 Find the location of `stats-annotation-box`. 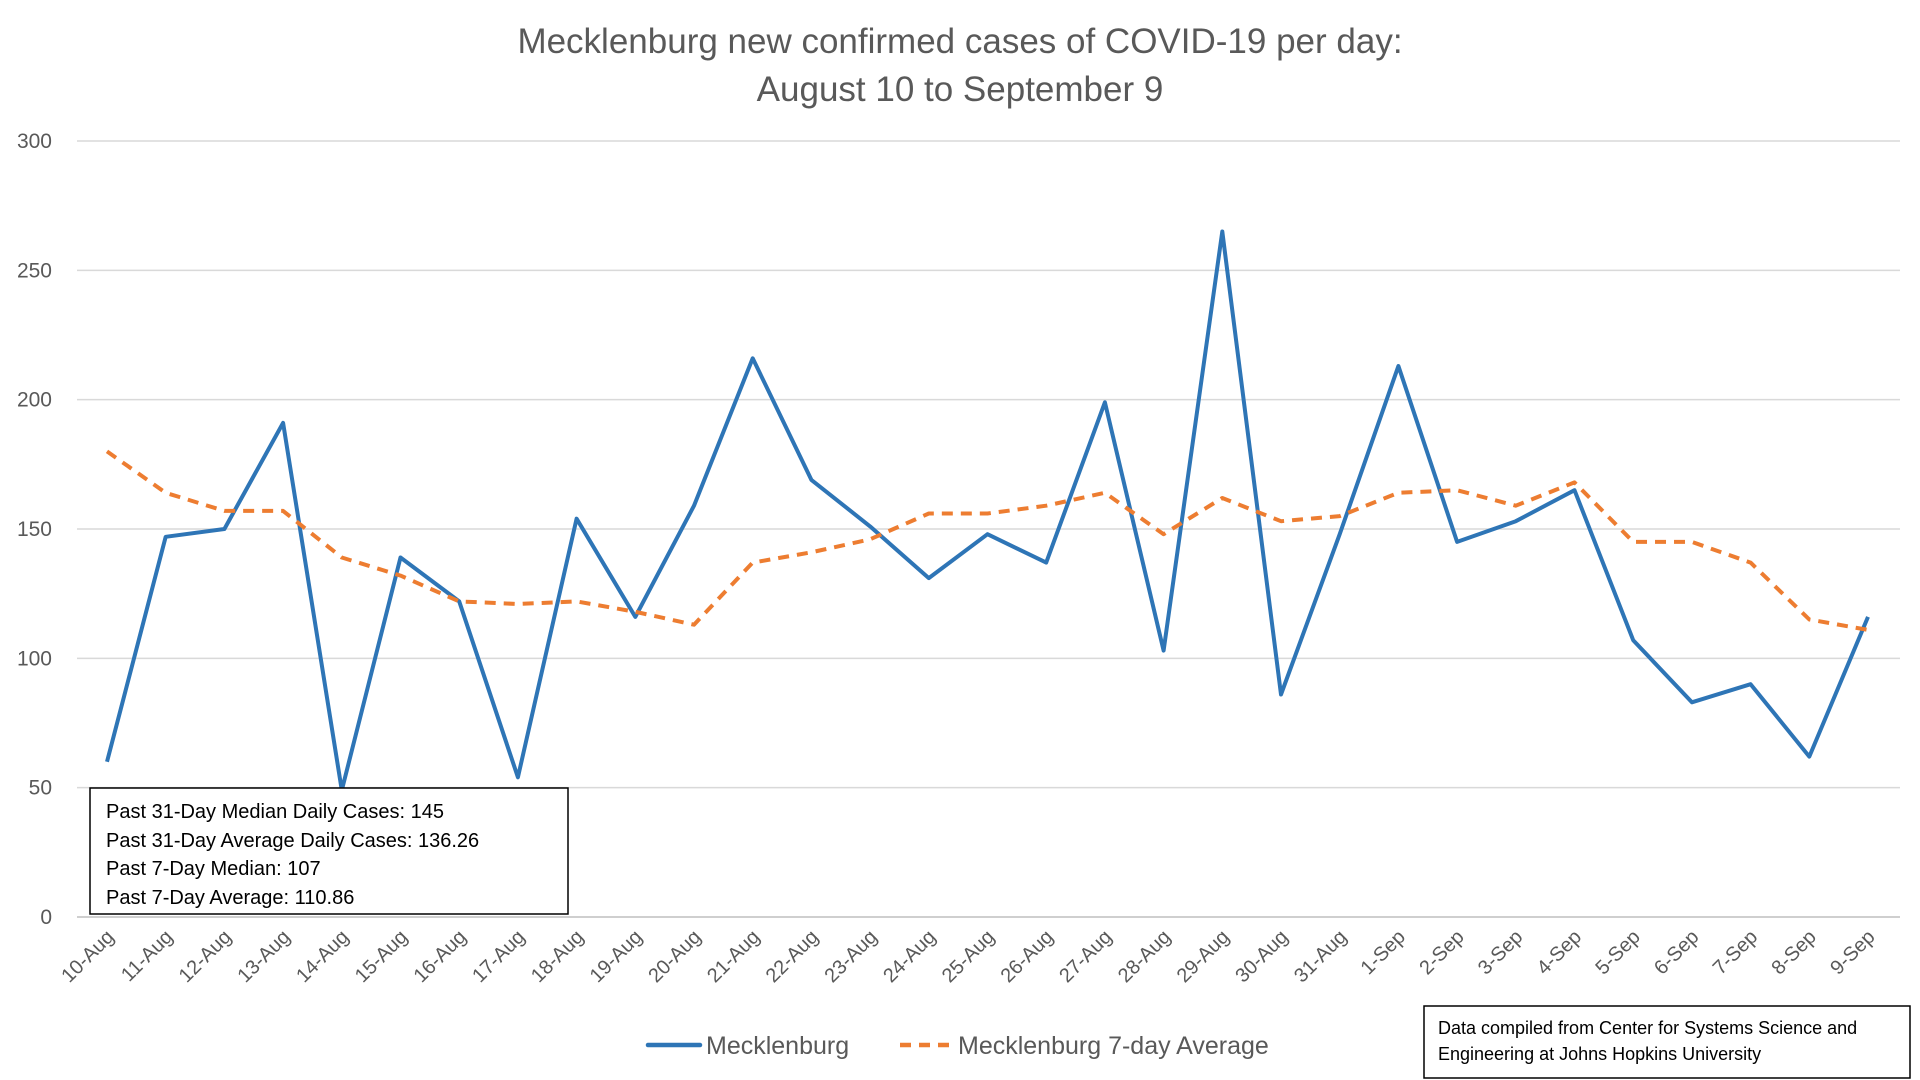

stats-annotation-box is located at coordinates (329, 851).